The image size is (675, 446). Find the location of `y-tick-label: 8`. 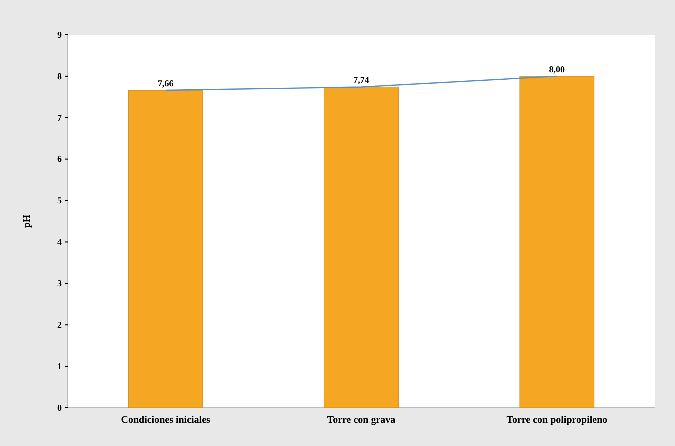

y-tick-label: 8 is located at coordinates (60, 76).